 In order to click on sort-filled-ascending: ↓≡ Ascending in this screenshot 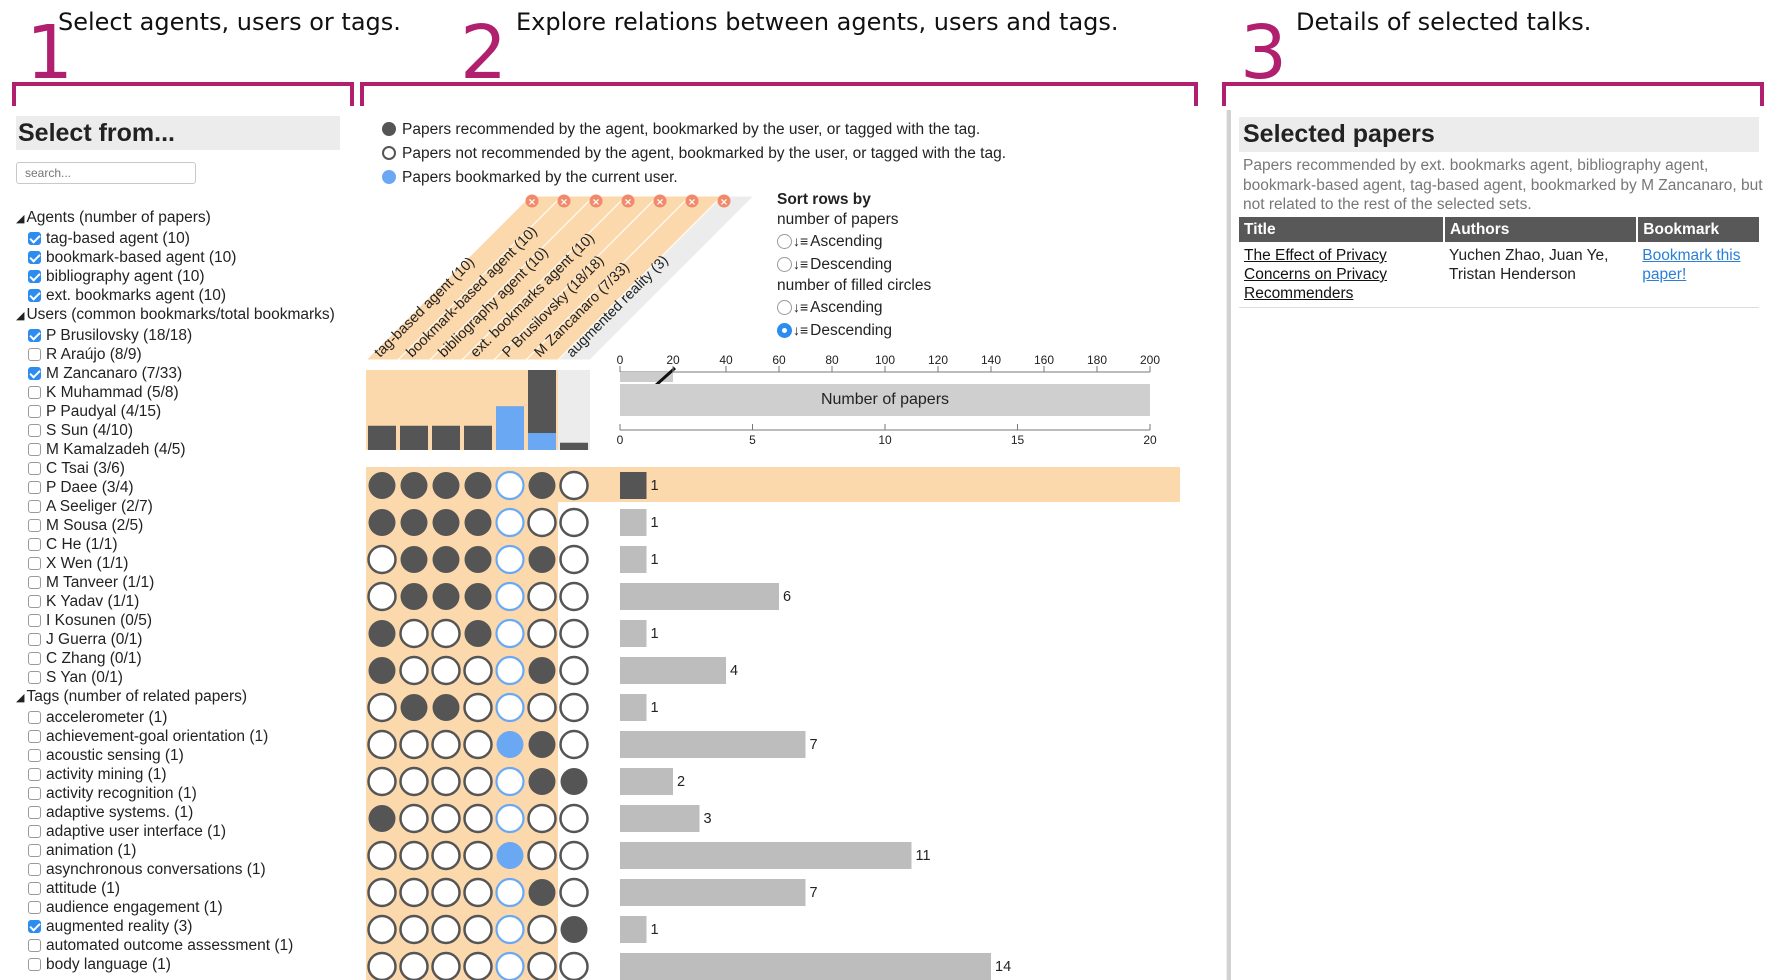, I will do `click(854, 307)`.